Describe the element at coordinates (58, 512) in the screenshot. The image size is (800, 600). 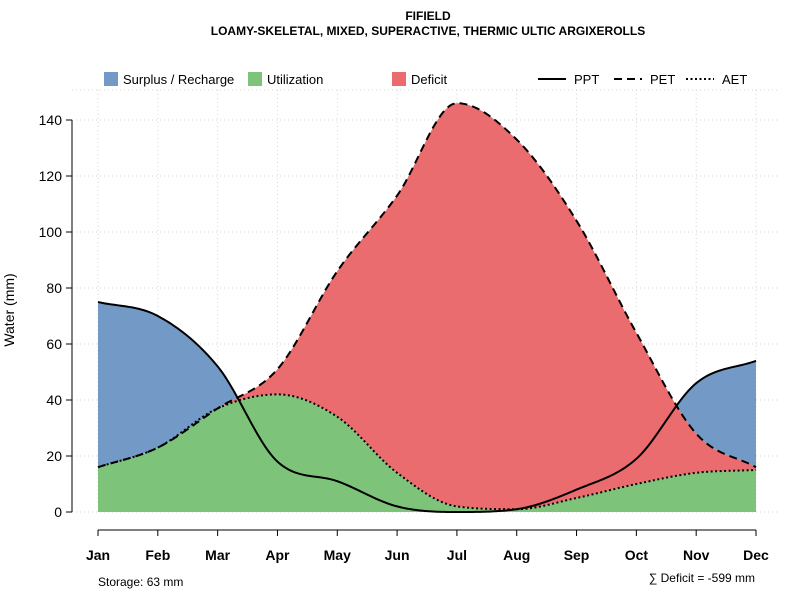
I see `y-tick-label: 0` at that location.